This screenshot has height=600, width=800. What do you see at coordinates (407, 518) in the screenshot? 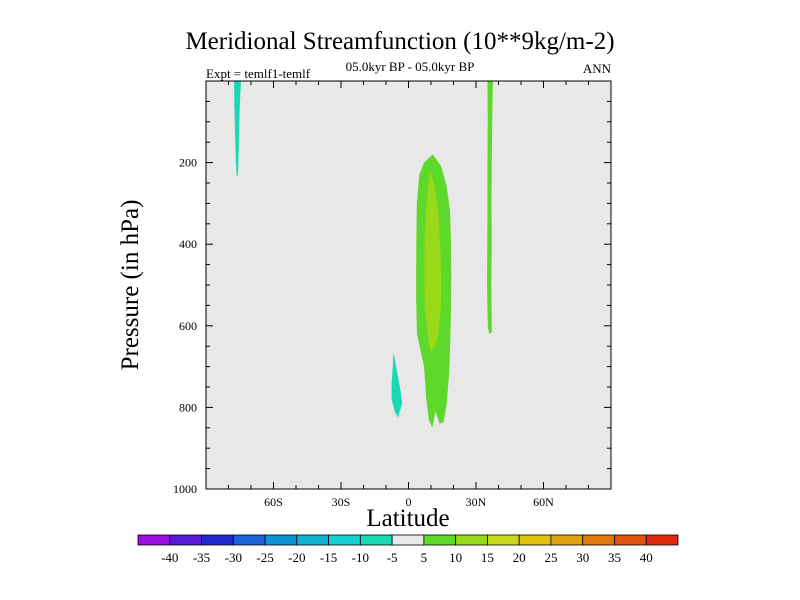
I see `x-axis-label: Latitude` at bounding box center [407, 518].